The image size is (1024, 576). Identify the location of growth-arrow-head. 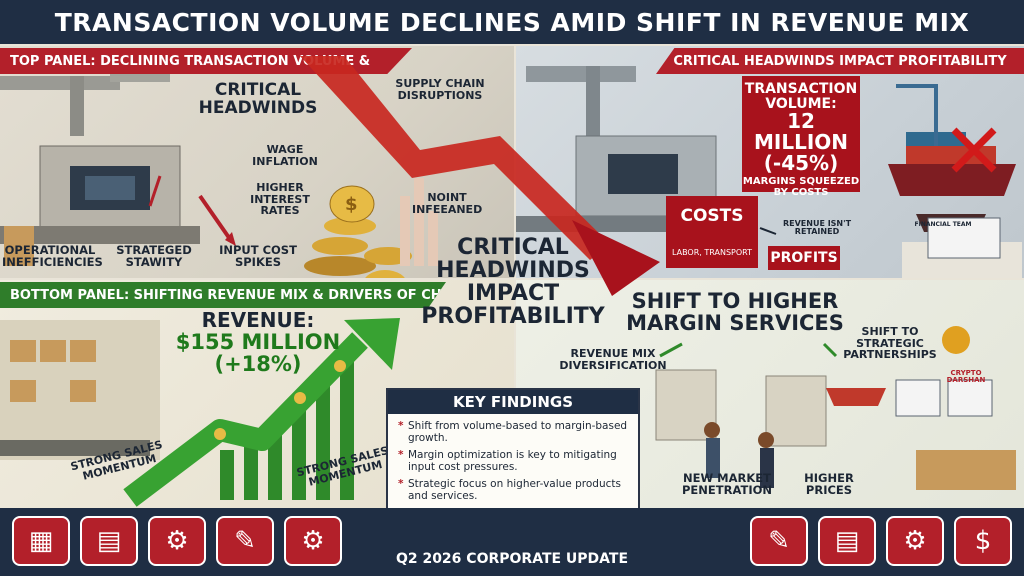
(372, 344).